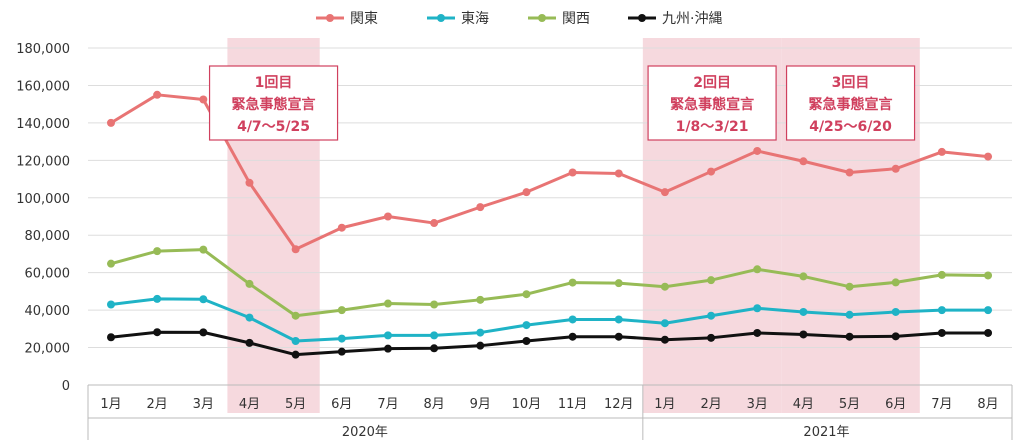  Describe the element at coordinates (43, 161) in the screenshot. I see `y-tick-label: 120,000` at that location.